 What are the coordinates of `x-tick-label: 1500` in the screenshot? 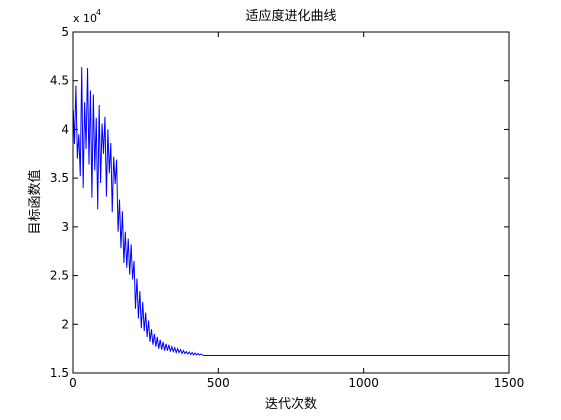 It's located at (509, 383).